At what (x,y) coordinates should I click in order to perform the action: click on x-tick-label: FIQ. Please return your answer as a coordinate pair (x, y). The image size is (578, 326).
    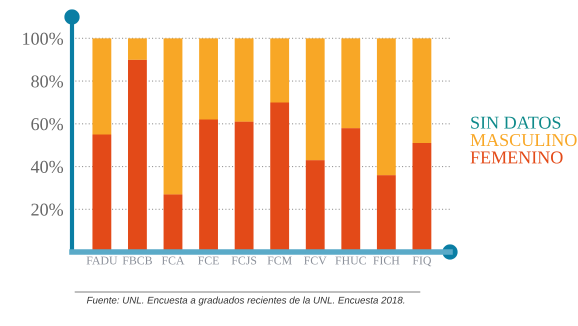
    Looking at the image, I should click on (422, 261).